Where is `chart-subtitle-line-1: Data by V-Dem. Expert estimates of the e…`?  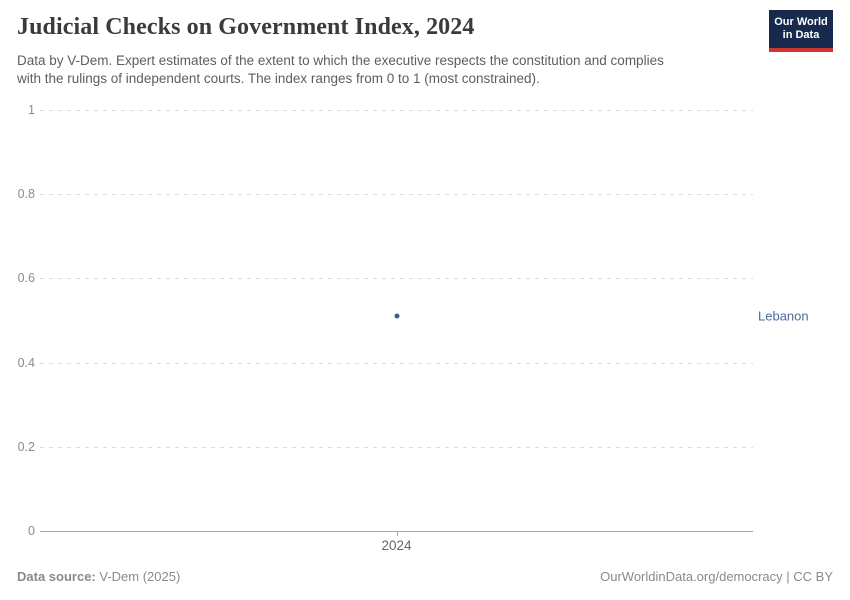
chart-subtitle-line-1: Data by V-Dem. Expert estimates of the e… is located at coordinates (340, 60).